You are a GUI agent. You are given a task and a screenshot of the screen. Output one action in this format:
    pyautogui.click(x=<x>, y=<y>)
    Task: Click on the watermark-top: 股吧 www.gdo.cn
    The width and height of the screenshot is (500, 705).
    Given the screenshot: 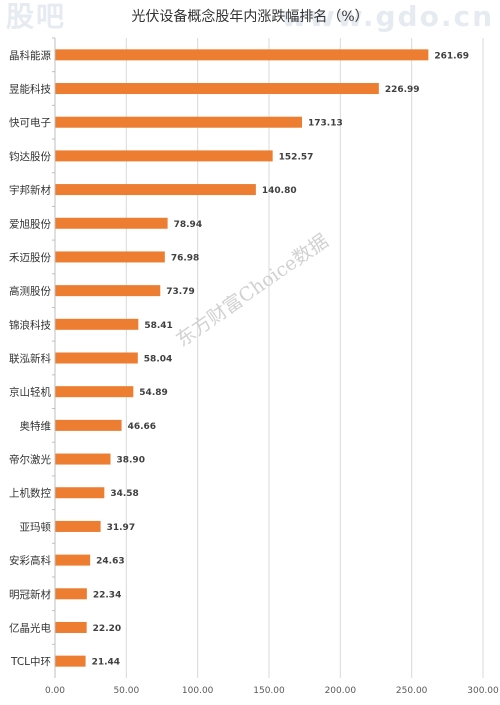 What is the action you would take?
    pyautogui.click(x=250, y=17)
    